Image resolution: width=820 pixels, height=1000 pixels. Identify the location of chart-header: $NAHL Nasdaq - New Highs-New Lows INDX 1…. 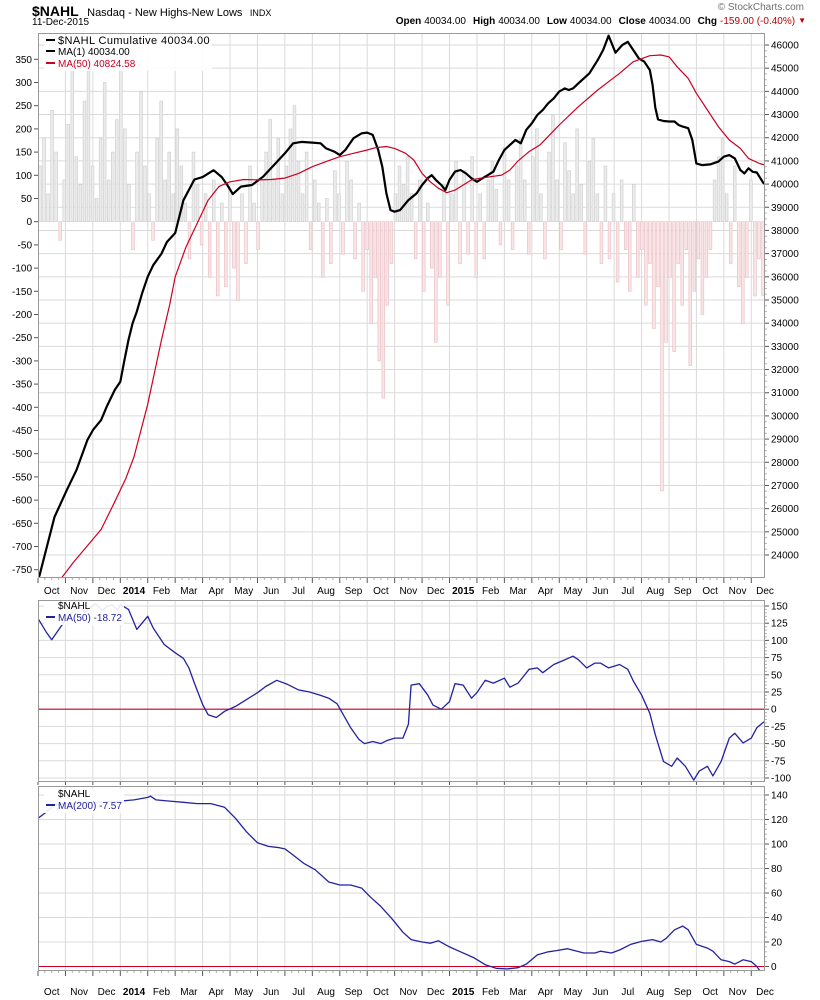
(410, 16).